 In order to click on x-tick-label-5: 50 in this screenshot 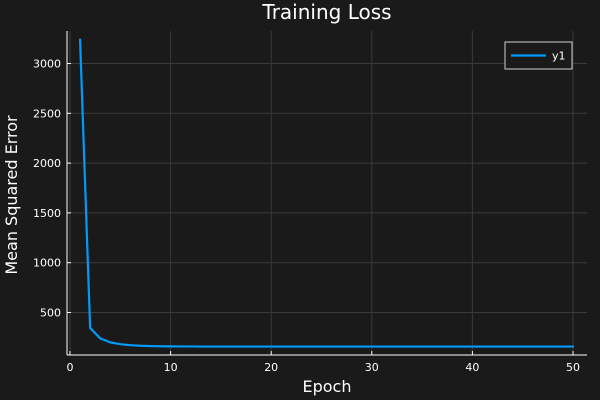, I will do `click(573, 367)`.